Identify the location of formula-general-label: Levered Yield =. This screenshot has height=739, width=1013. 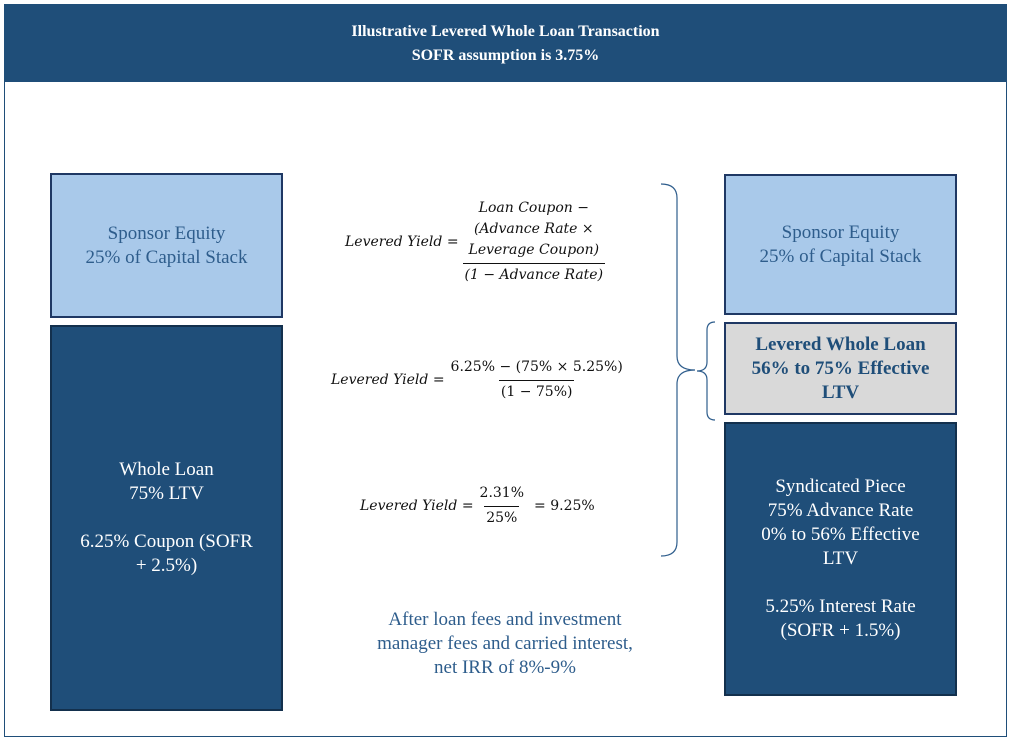
(402, 241).